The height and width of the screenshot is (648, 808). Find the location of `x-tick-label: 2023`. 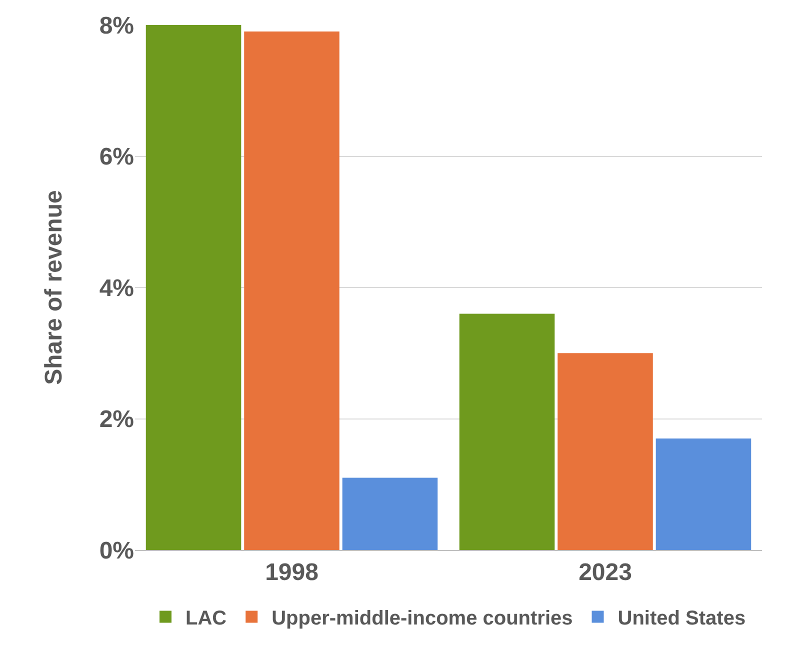

x-tick-label: 2023 is located at coordinates (605, 572).